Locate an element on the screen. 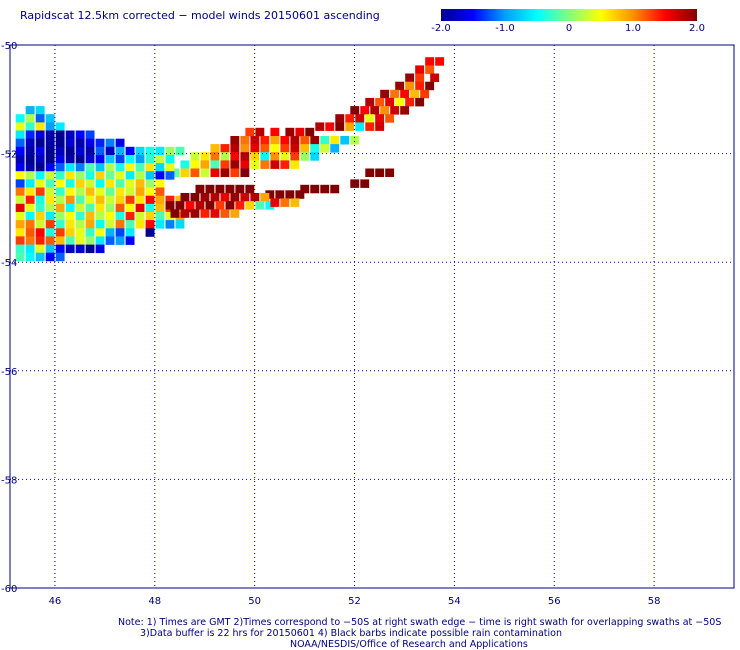  x-tick-label: 54 is located at coordinates (454, 601).